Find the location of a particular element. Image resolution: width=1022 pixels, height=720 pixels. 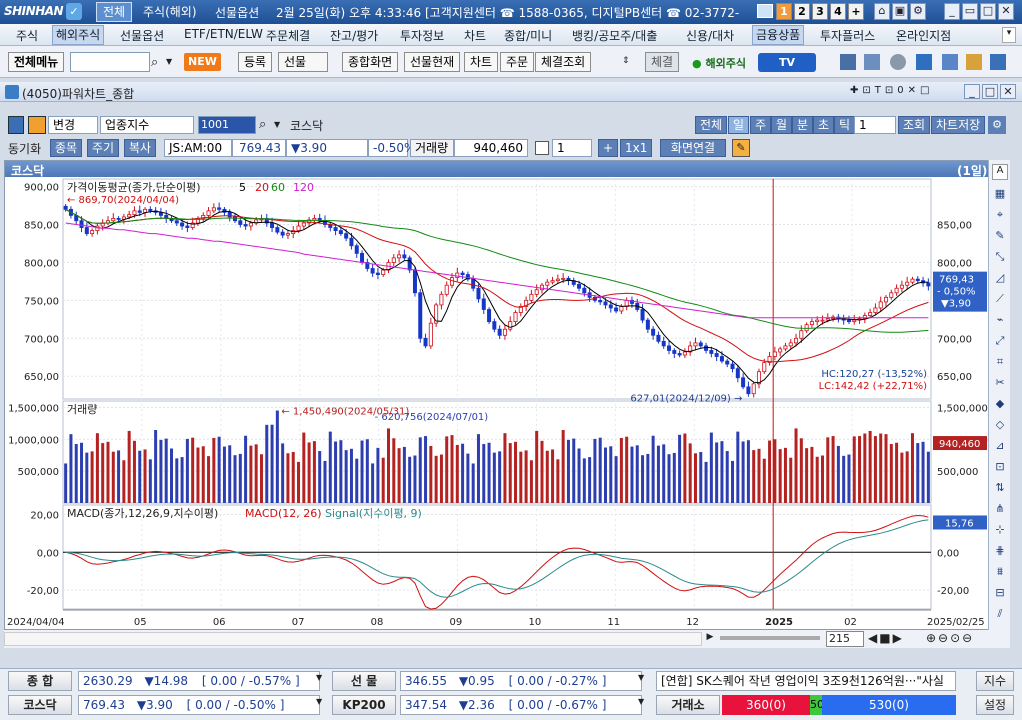

drawing-tool-icon: ⌗ is located at coordinates (1000, 361).